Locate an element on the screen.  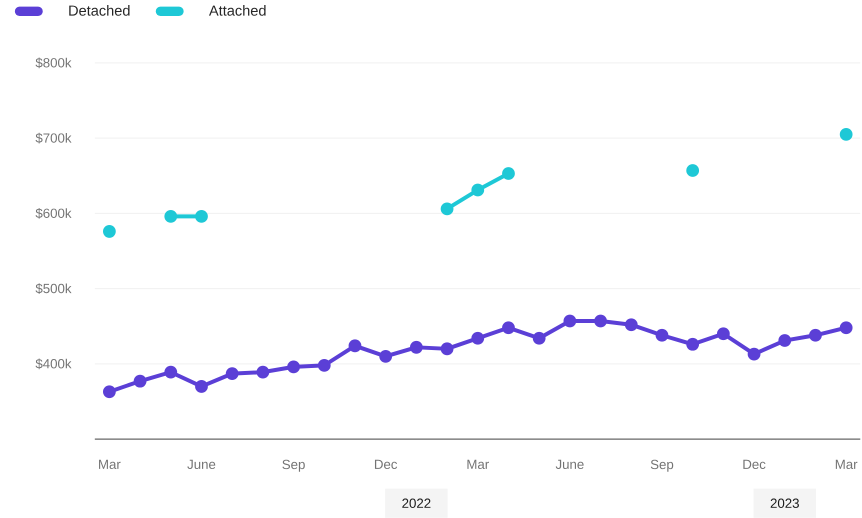
text: 2023 is located at coordinates (784, 503).